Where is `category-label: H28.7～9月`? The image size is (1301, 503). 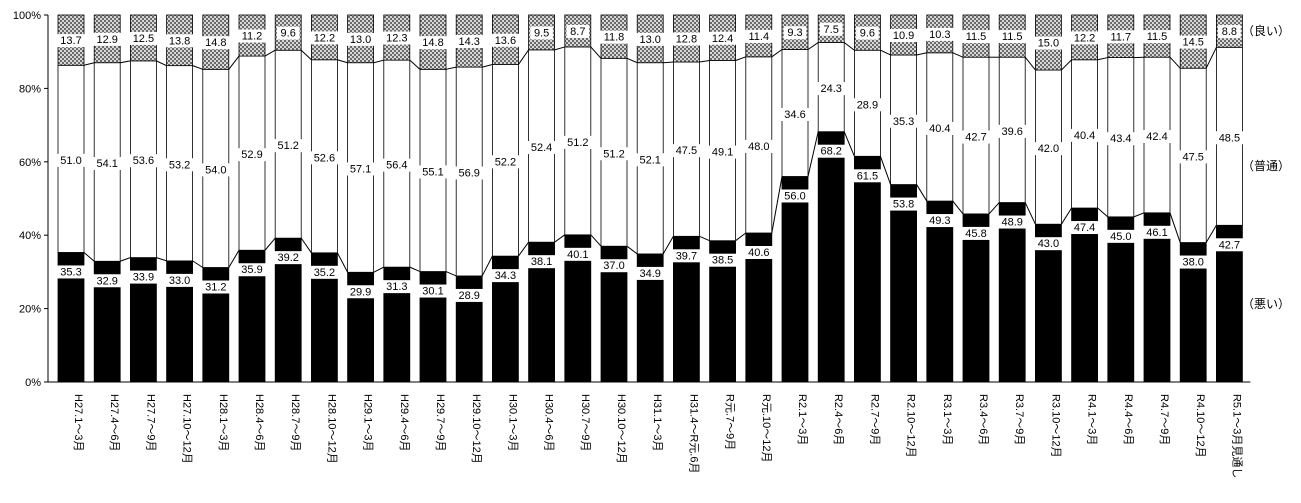 category-label: H28.7～9月 is located at coordinates (295, 422).